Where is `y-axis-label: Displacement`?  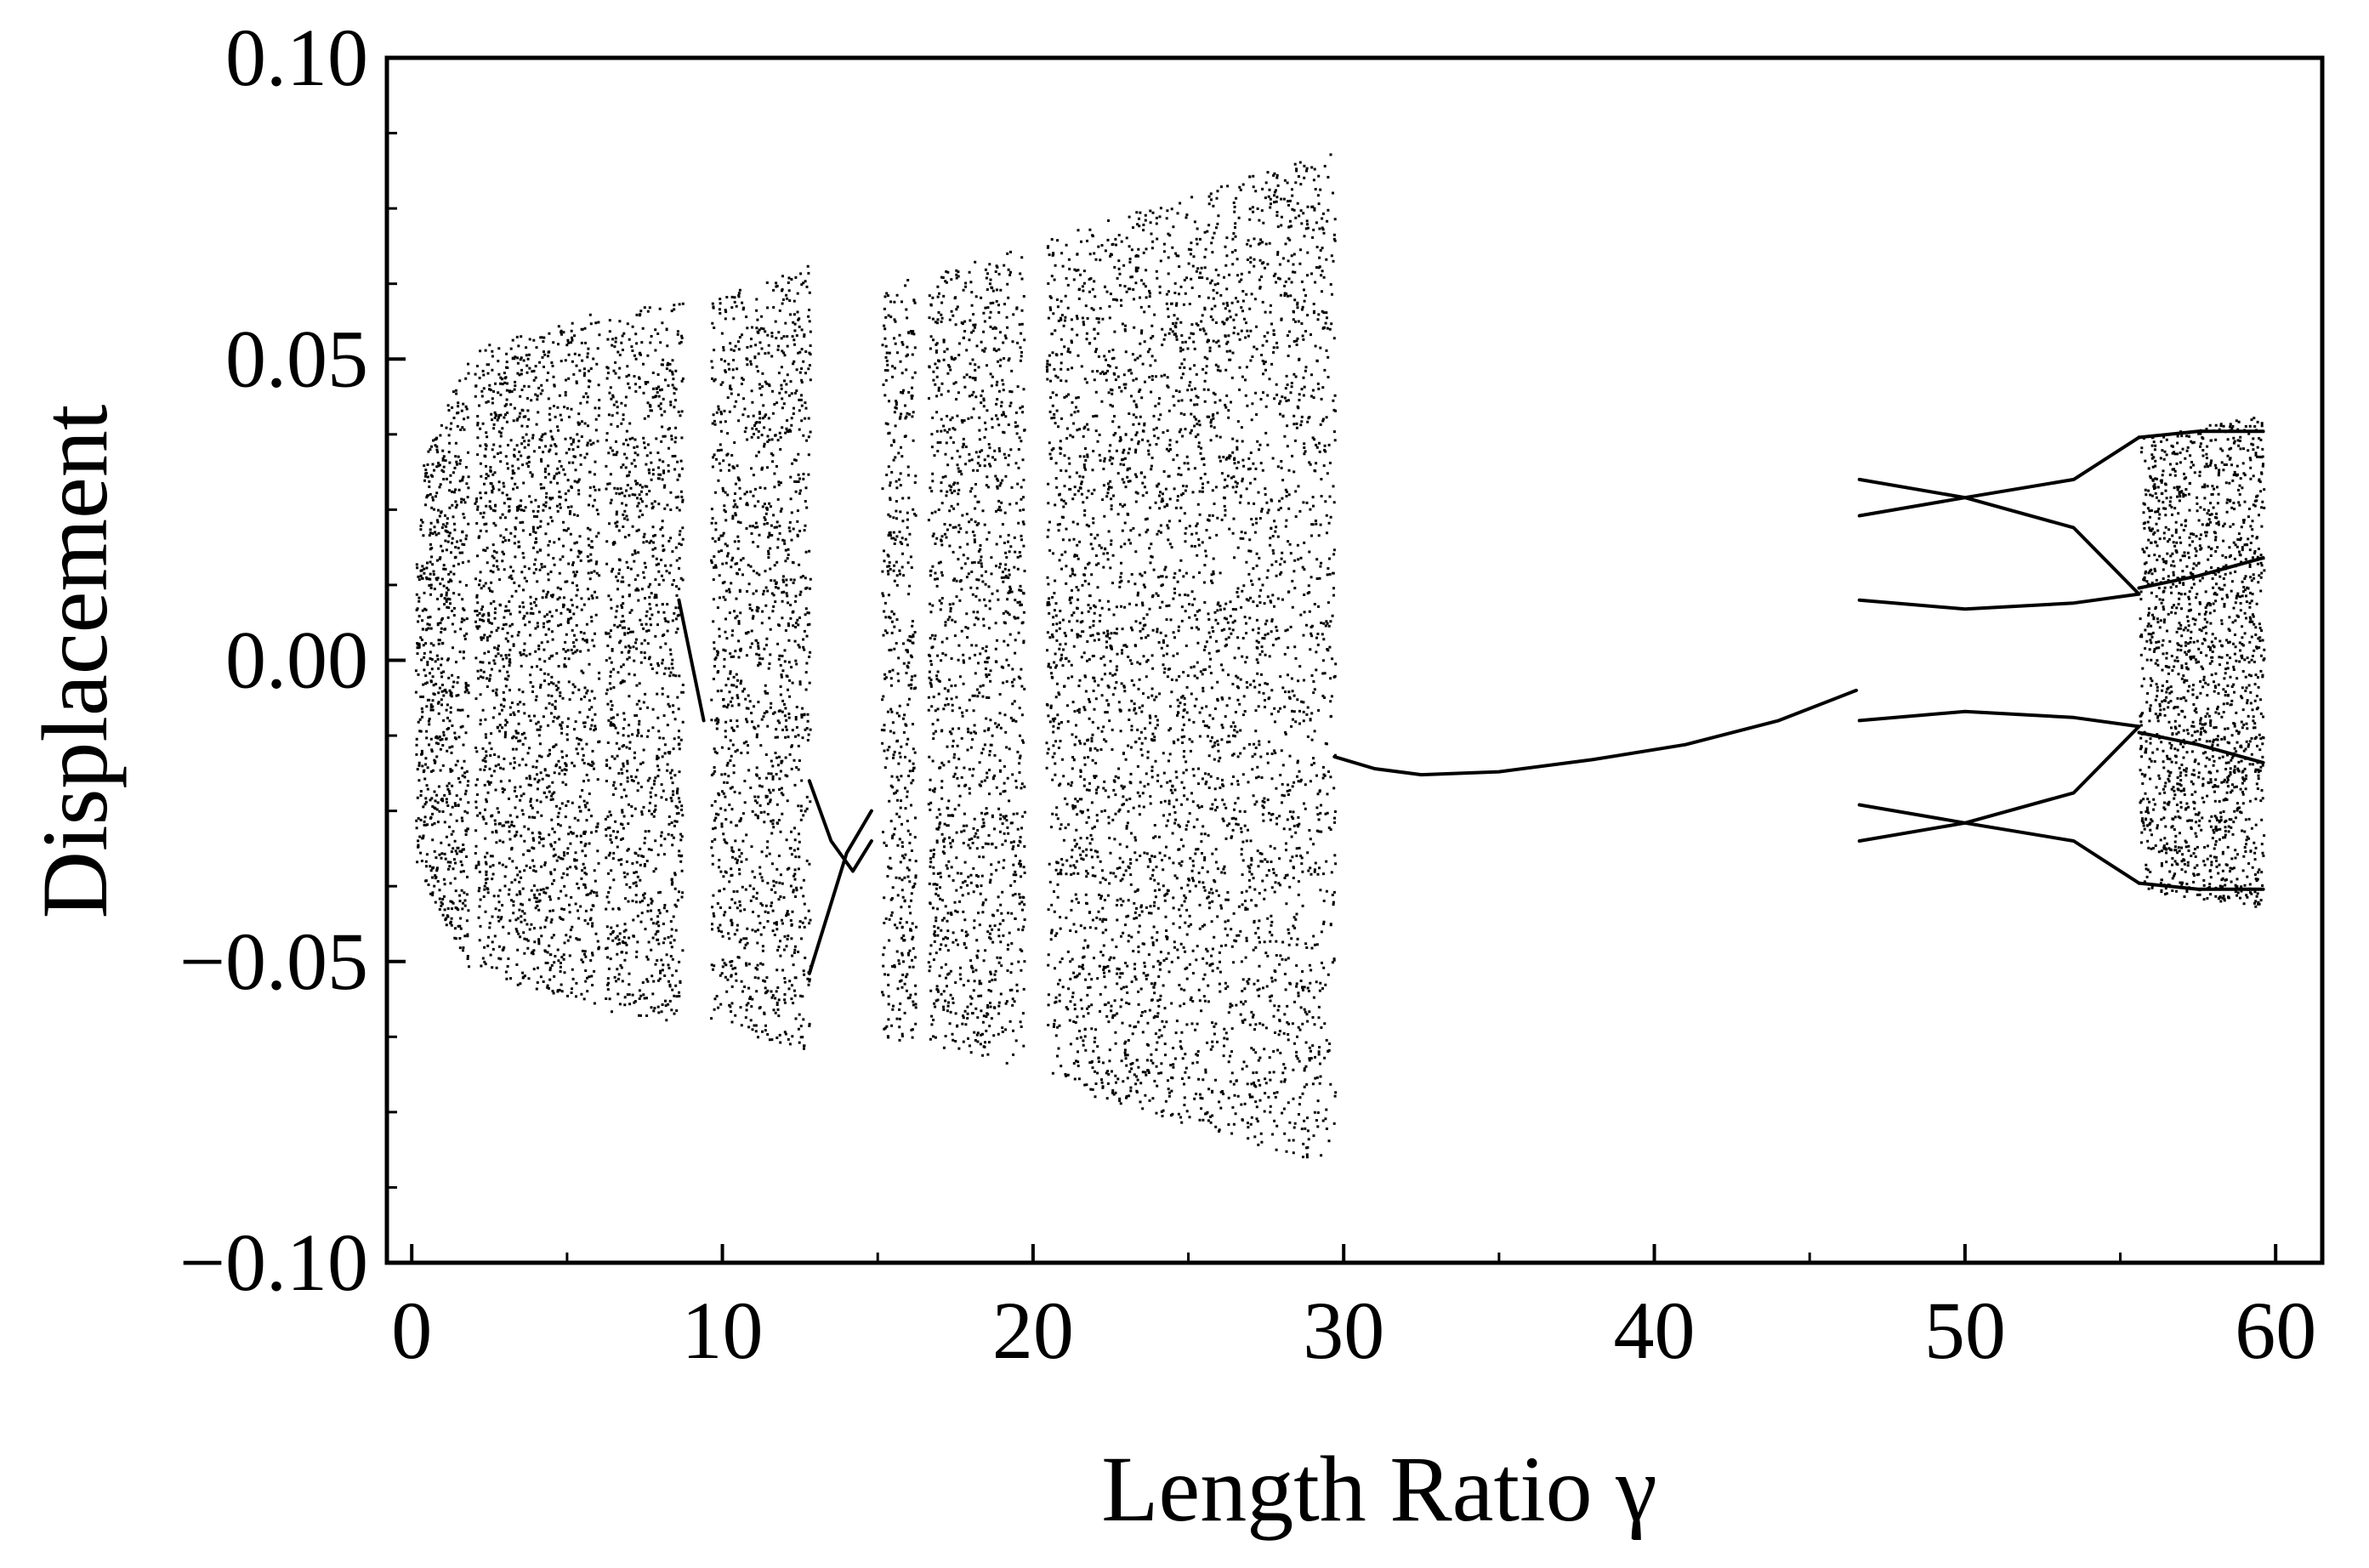 y-axis-label: Displacement is located at coordinates (75, 662).